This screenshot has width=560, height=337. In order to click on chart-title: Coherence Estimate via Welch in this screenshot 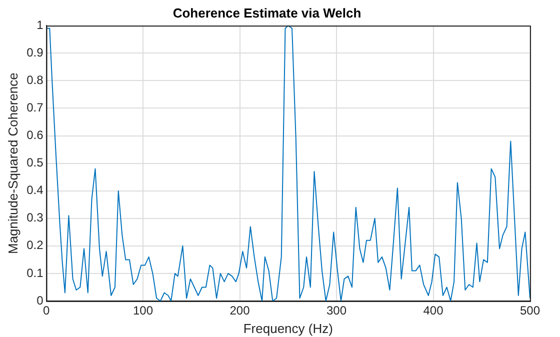, I will do `click(267, 12)`.